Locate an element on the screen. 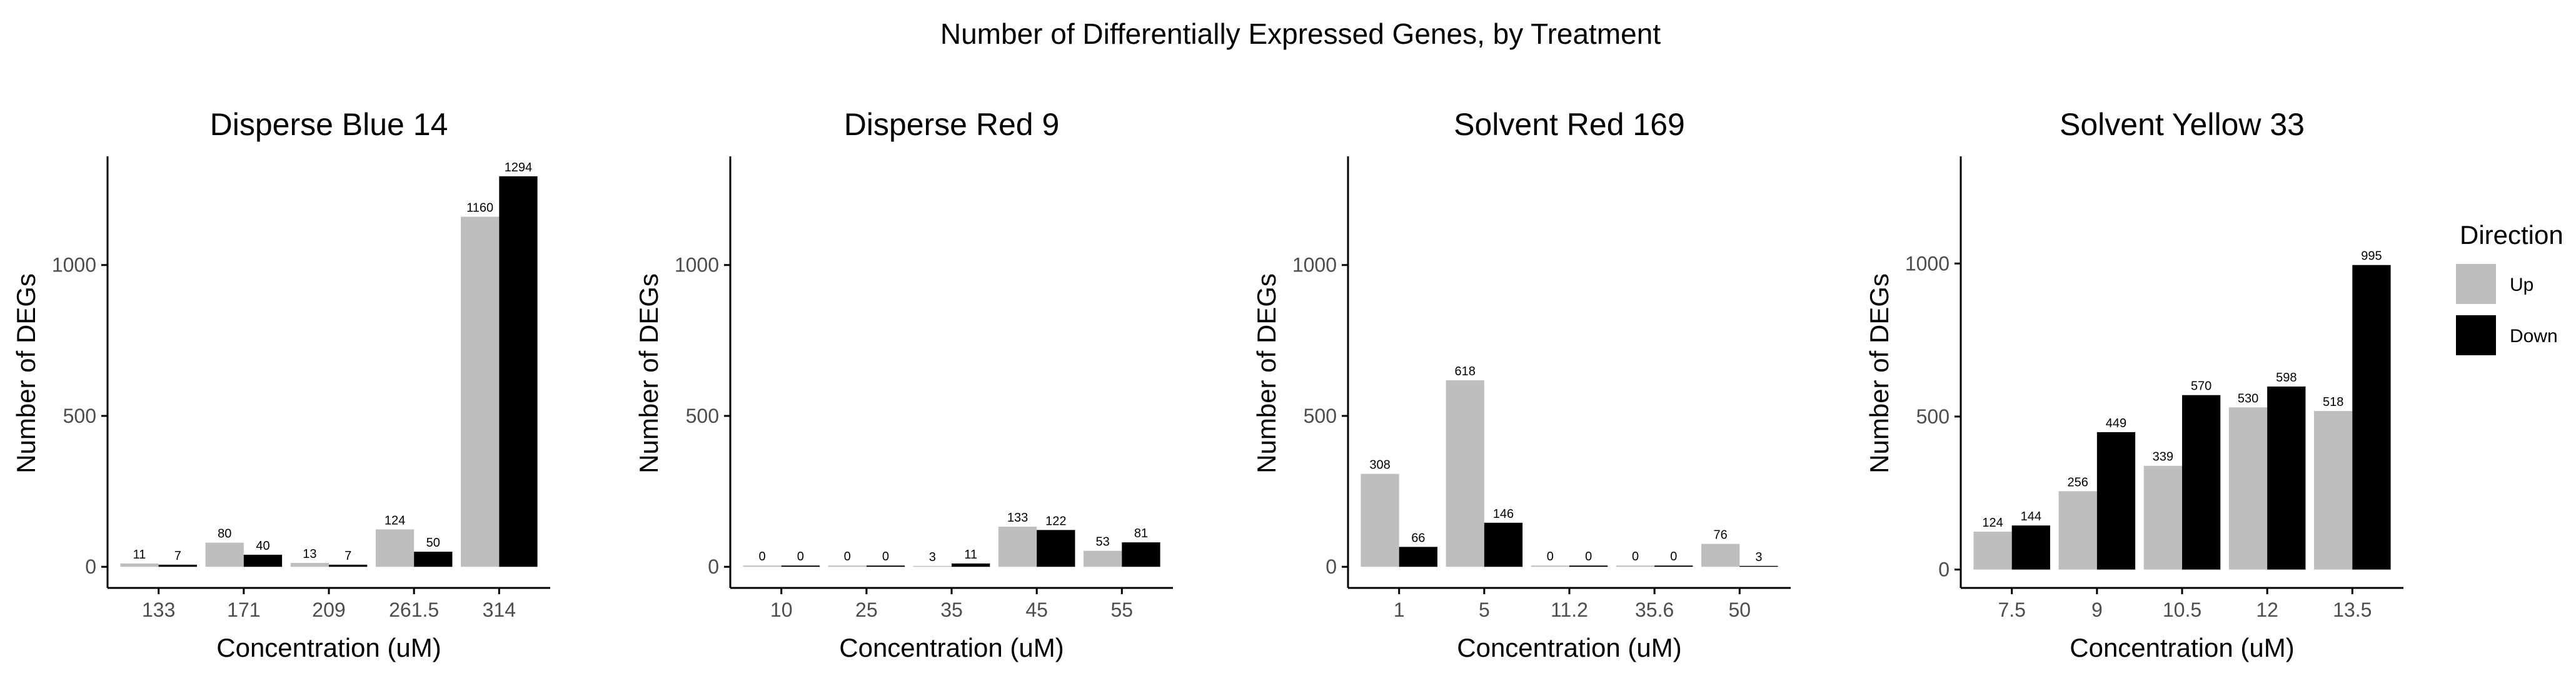  x-tick-label: 261.5 is located at coordinates (414, 610).